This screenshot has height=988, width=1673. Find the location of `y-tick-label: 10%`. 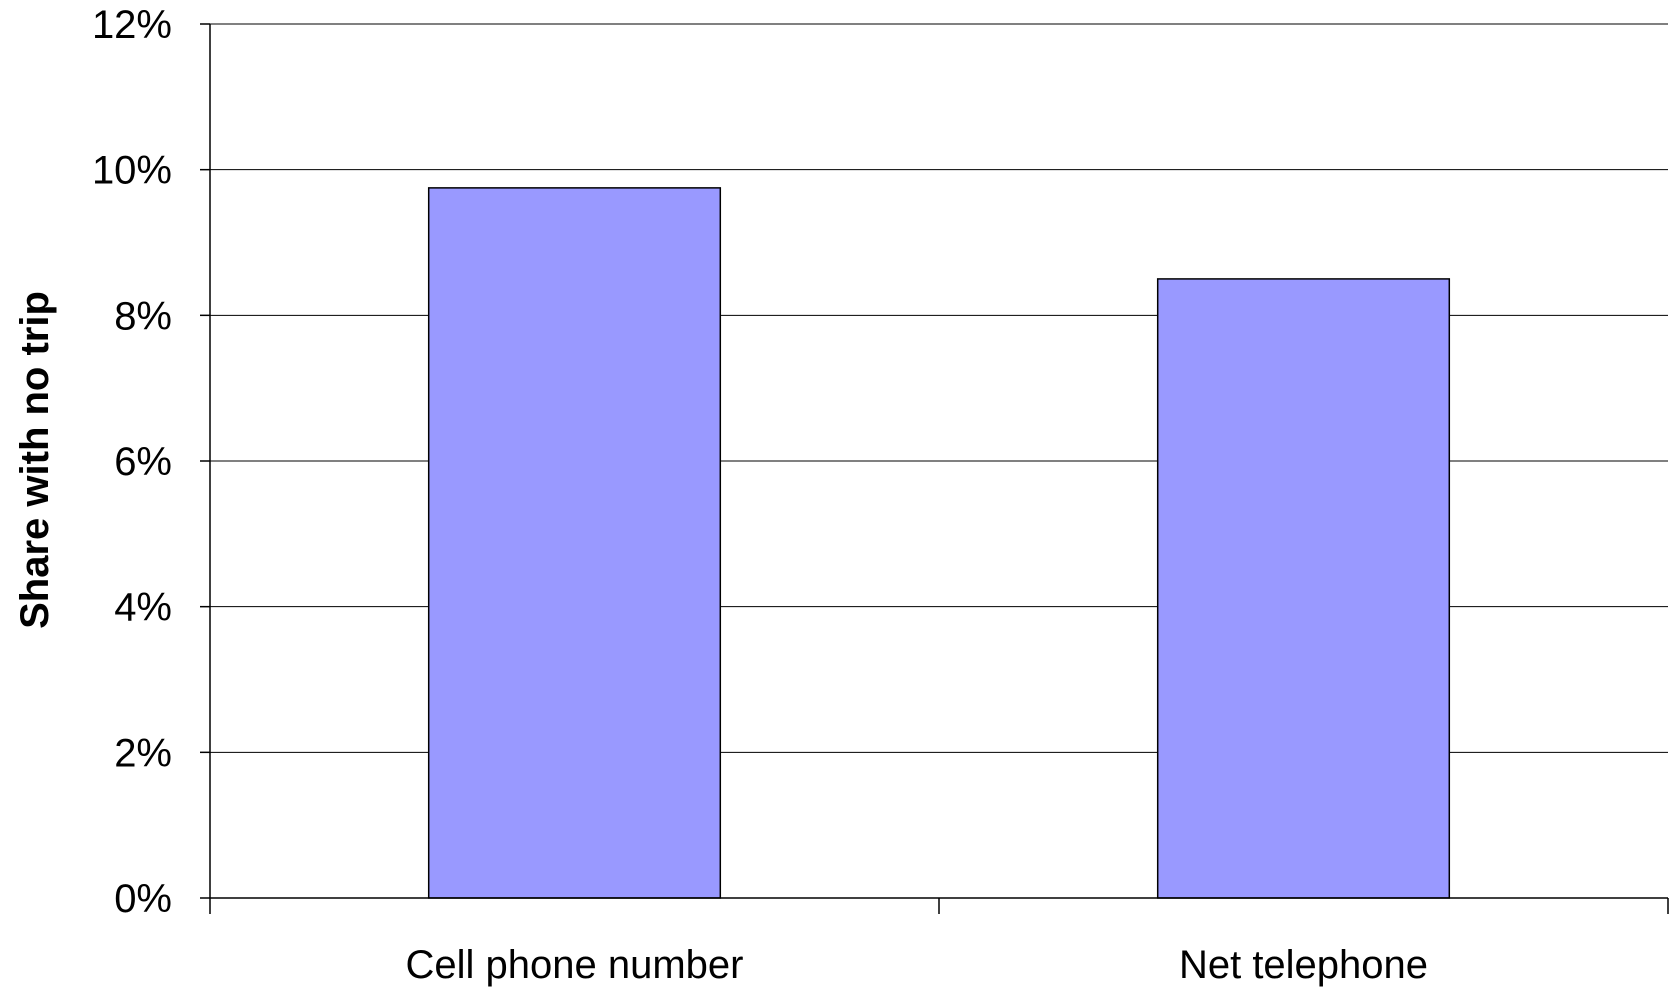

y-tick-label: 10% is located at coordinates (132, 171).